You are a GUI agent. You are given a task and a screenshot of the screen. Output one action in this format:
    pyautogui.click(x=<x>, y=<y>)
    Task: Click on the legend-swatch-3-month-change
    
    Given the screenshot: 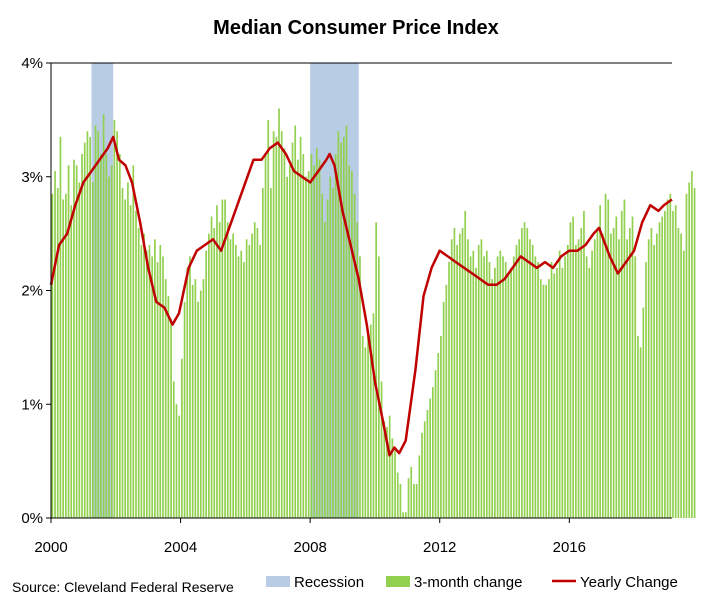 What is the action you would take?
    pyautogui.click(x=398, y=581)
    